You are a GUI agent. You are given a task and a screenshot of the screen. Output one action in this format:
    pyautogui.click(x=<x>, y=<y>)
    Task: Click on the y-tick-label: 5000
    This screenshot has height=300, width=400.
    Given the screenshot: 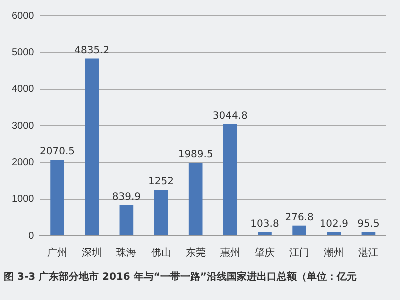 What is the action you would take?
    pyautogui.click(x=23, y=52)
    